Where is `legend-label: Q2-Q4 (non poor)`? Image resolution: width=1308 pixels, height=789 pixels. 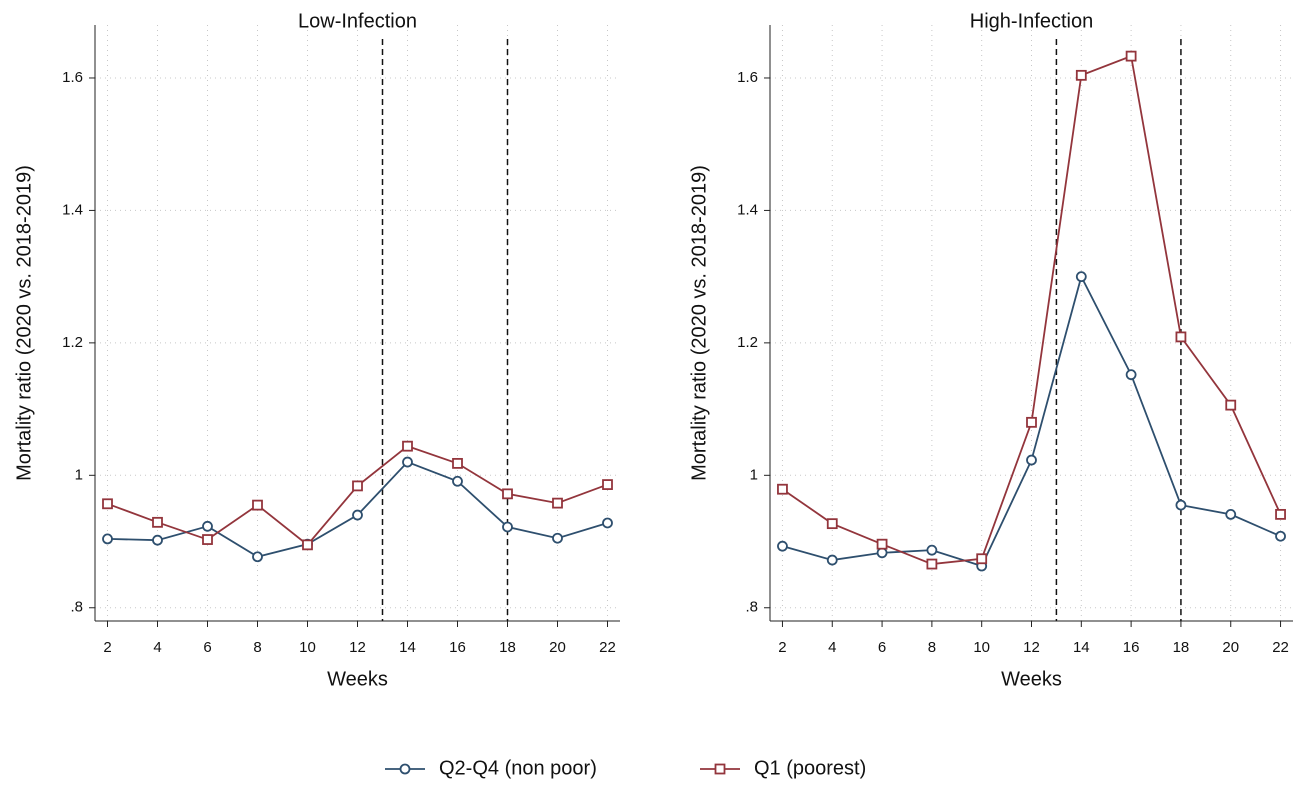
legend-label: Q2-Q4 (non poor) is located at coordinates (518, 768).